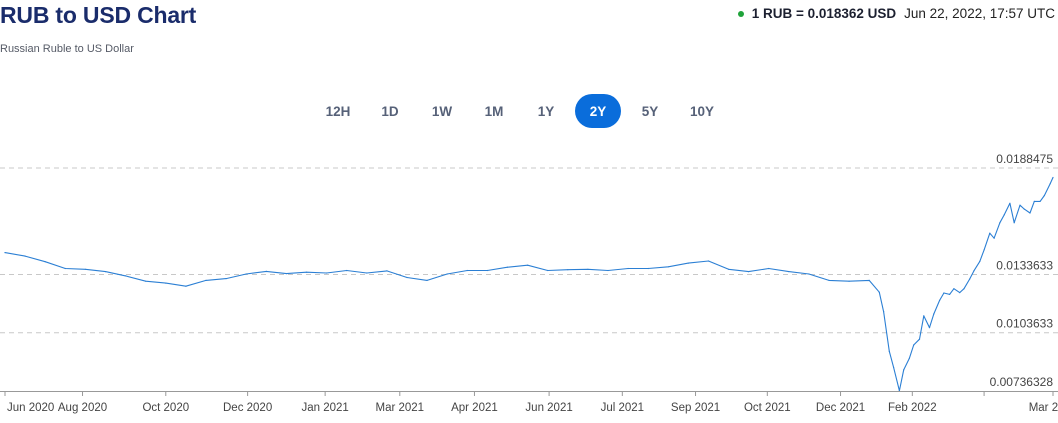 The height and width of the screenshot is (423, 1058). I want to click on tab-2y: 2Y, so click(598, 111).